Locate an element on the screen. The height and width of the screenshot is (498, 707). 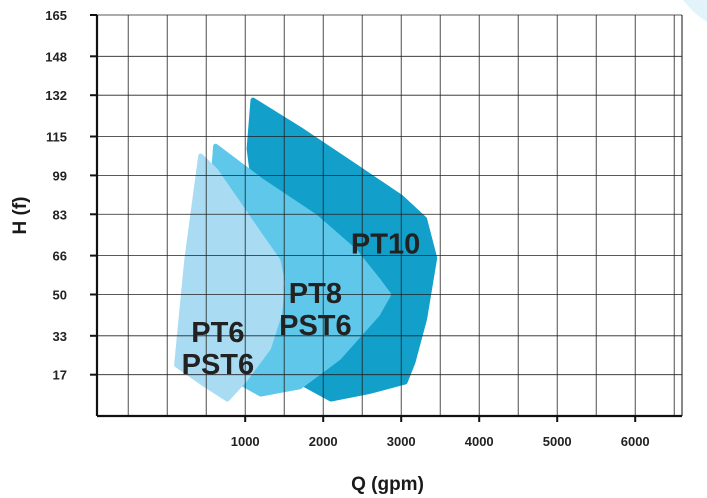
y-tick-label: 66 is located at coordinates (60, 256).